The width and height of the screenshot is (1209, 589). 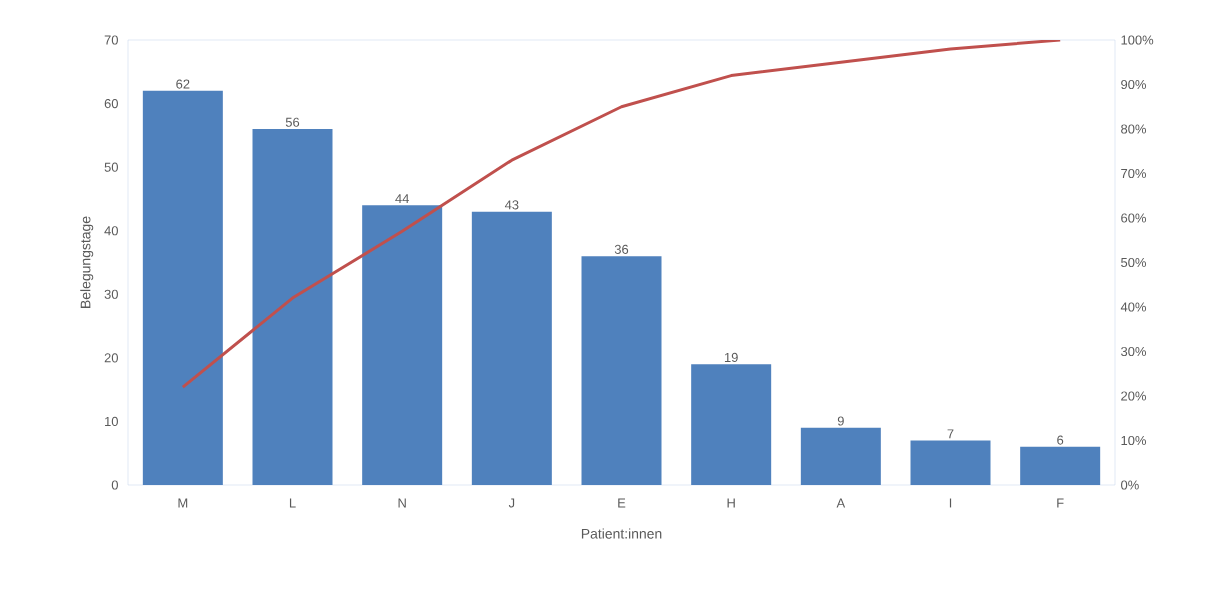 What do you see at coordinates (1133, 218) in the screenshot?
I see `y2-tick-label: 60%` at bounding box center [1133, 218].